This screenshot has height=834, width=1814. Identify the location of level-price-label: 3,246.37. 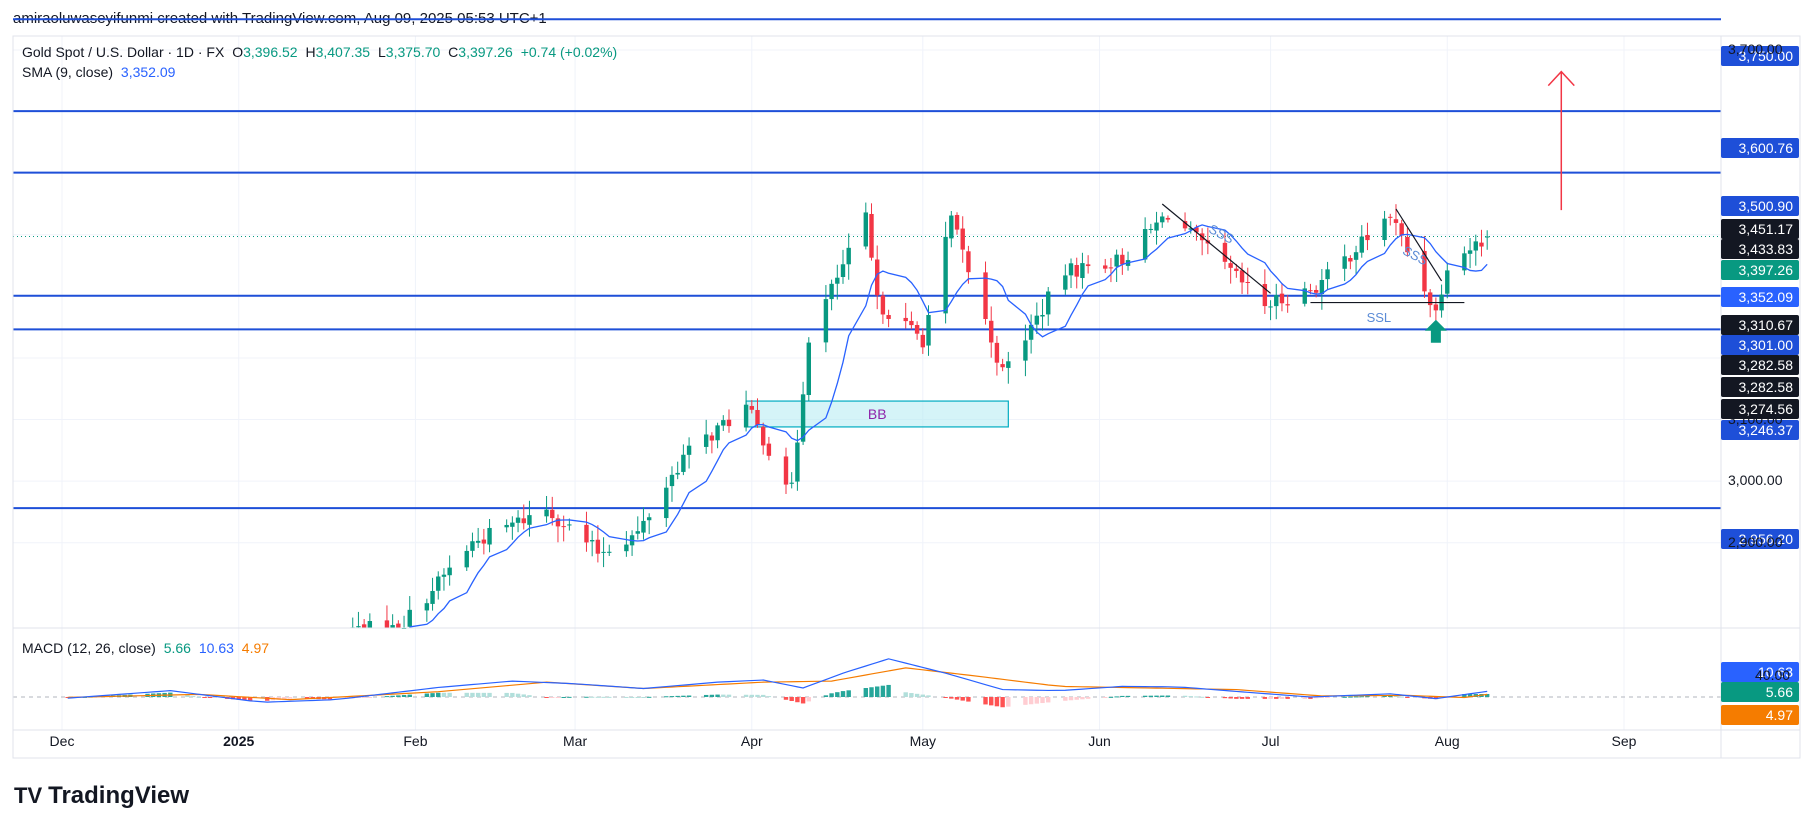
(1760, 430).